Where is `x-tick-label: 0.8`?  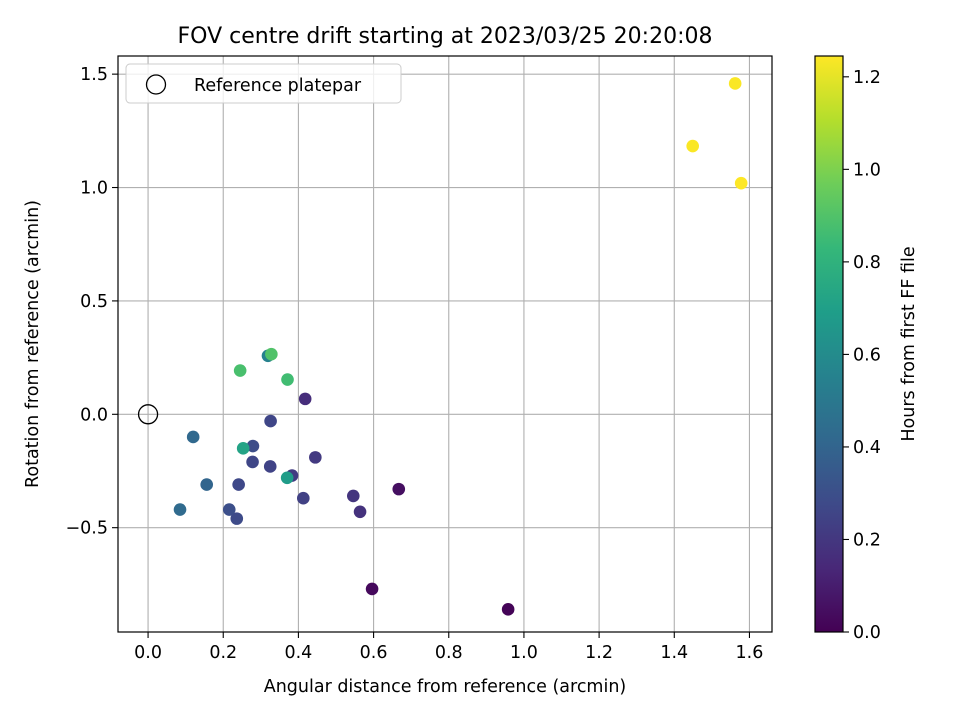
x-tick-label: 0.8 is located at coordinates (449, 653).